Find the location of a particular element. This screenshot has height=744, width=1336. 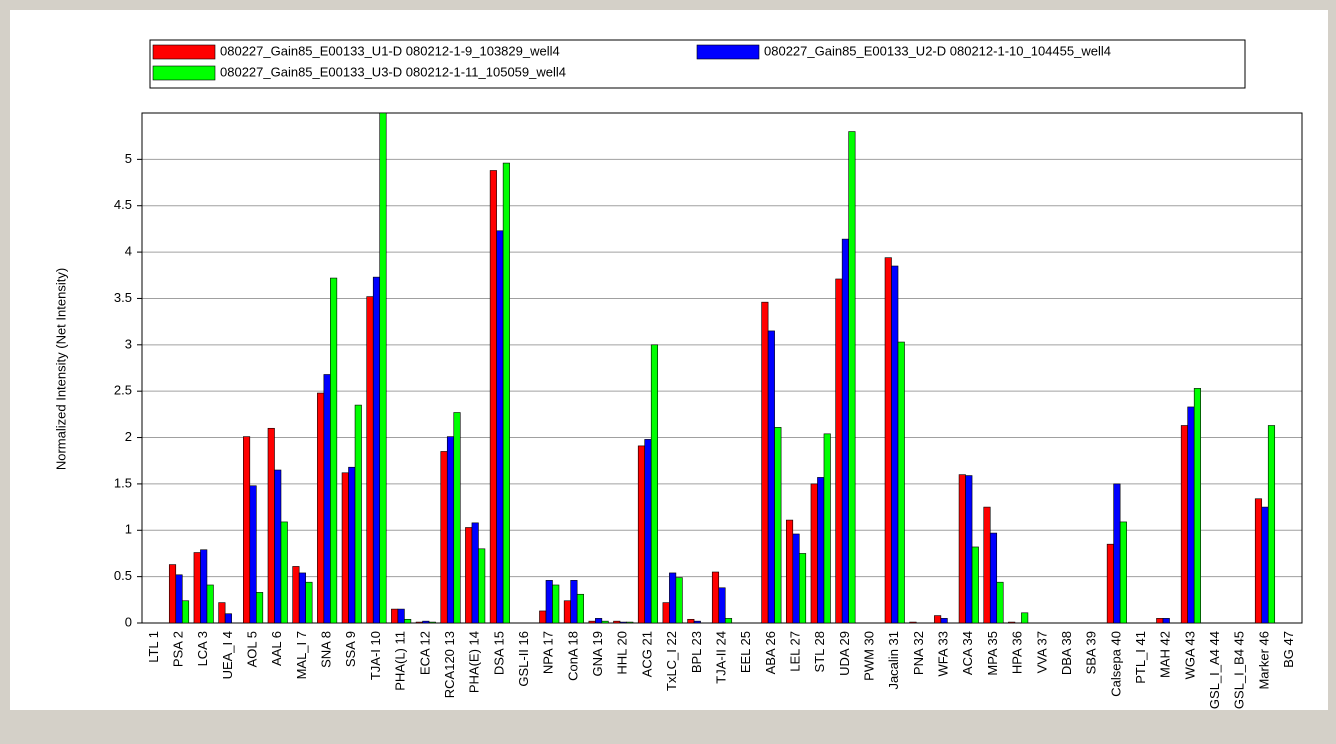

x-tick-label: Calsepa 40 is located at coordinates (1115, 664).